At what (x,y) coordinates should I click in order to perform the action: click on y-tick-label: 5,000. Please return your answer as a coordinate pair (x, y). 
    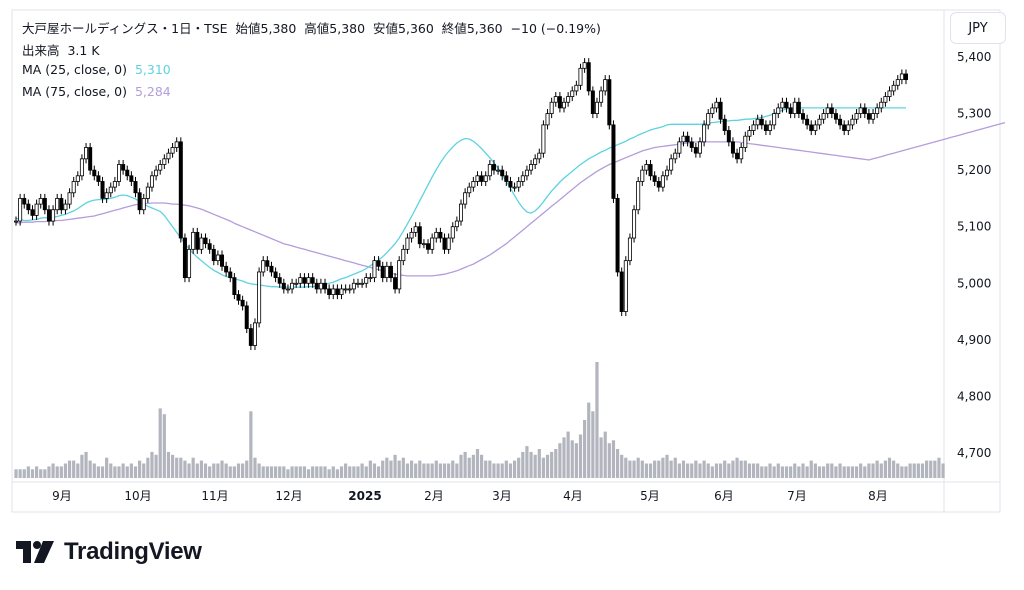
    Looking at the image, I should click on (974, 283).